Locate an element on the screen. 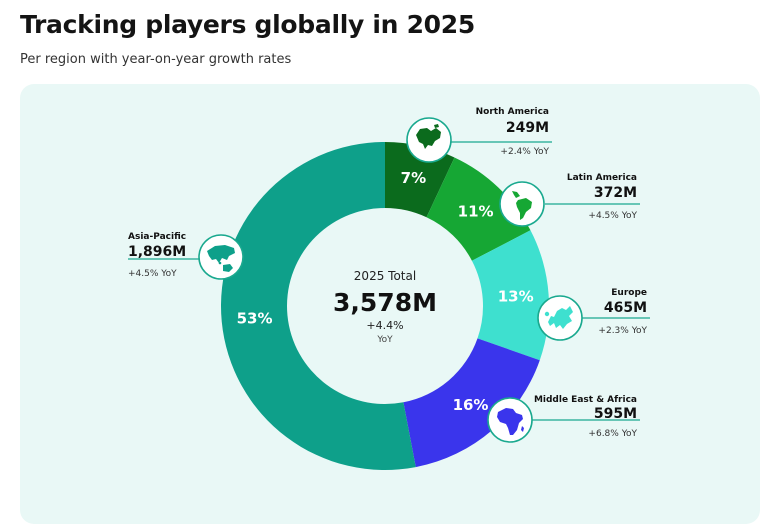 The height and width of the screenshot is (524, 761). donut-slice-latin-america is located at coordinates (478, 209).